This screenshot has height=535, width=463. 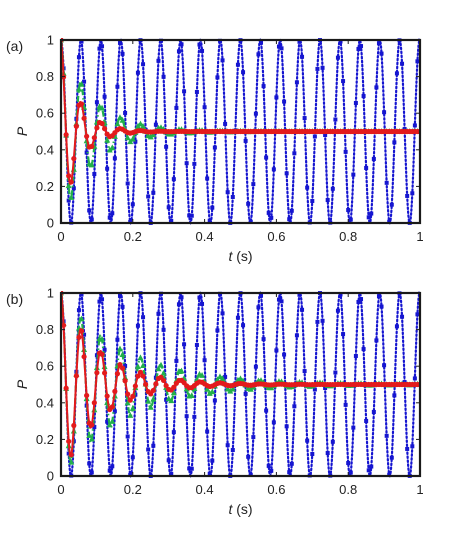 I want to click on y-tick-label: 0.8, so click(x=45, y=76).